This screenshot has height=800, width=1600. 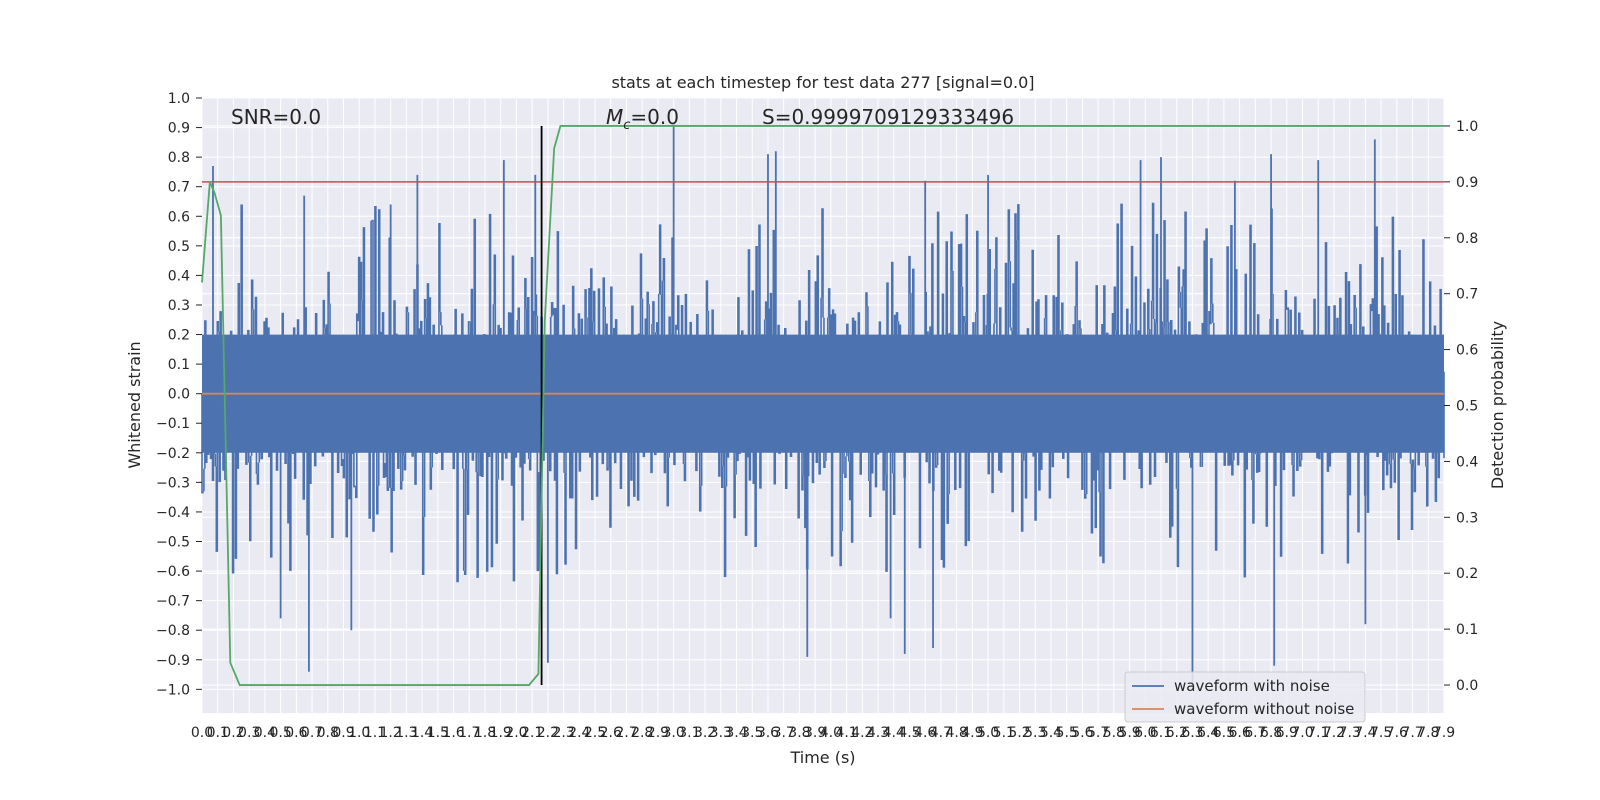 What do you see at coordinates (705, 733) in the screenshot?
I see `x-tick-label: 3.2` at bounding box center [705, 733].